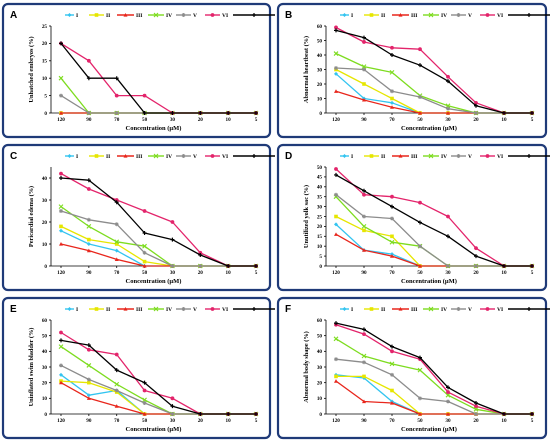  Describe the element at coordinates (476, 273) in the screenshot. I see `x-tick-label: 20` at that location.